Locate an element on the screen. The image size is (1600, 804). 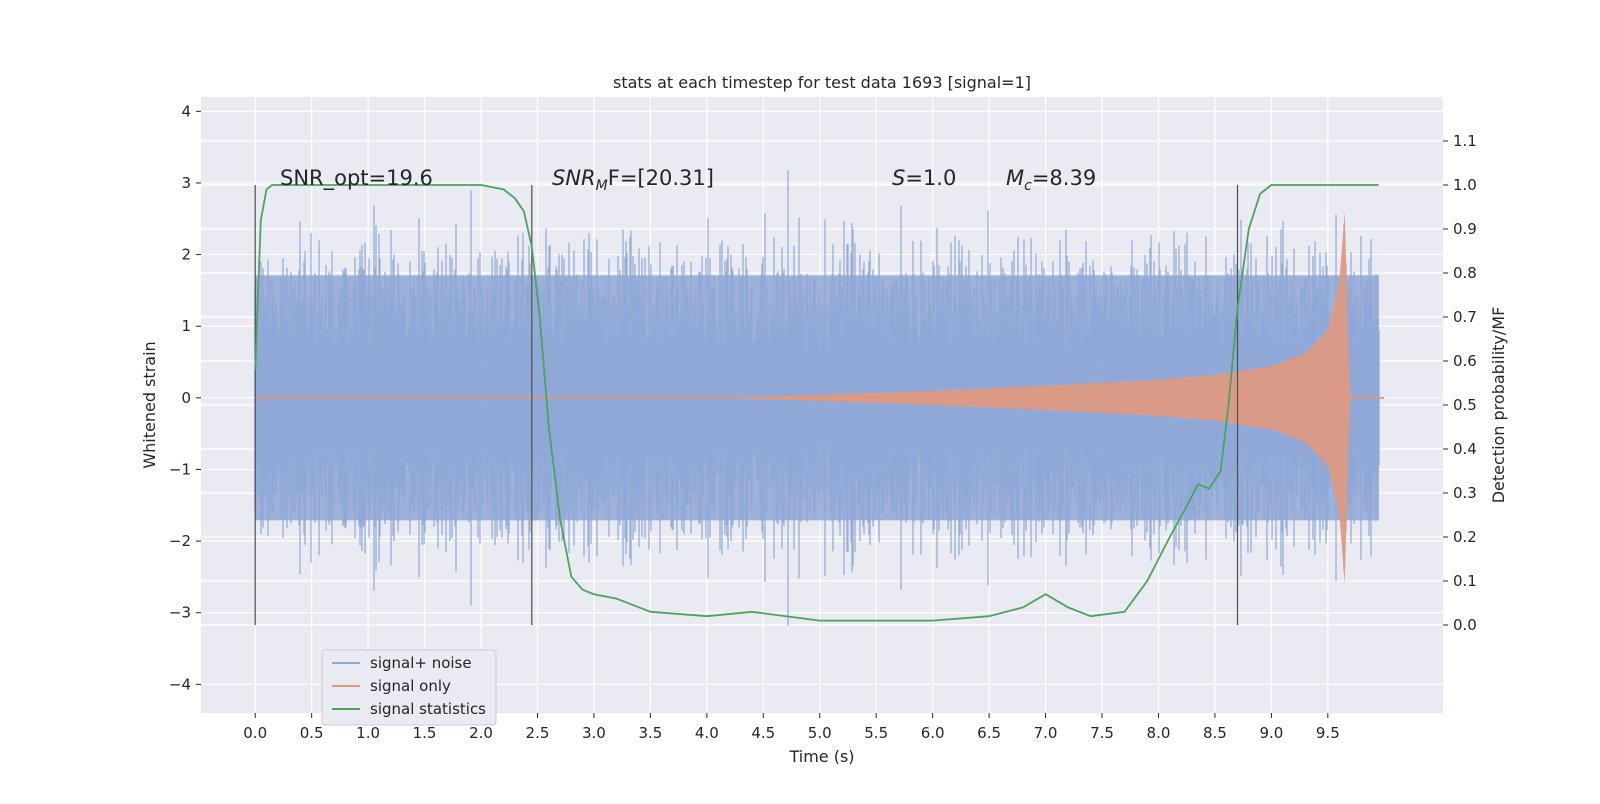
y2-tick-label: 0.5 is located at coordinates (1465, 405).